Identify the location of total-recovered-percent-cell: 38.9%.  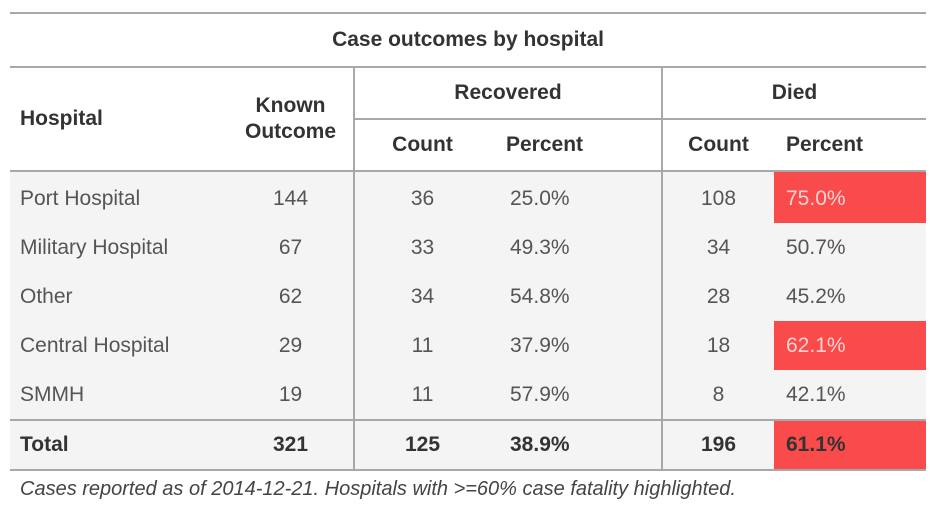
(576, 445).